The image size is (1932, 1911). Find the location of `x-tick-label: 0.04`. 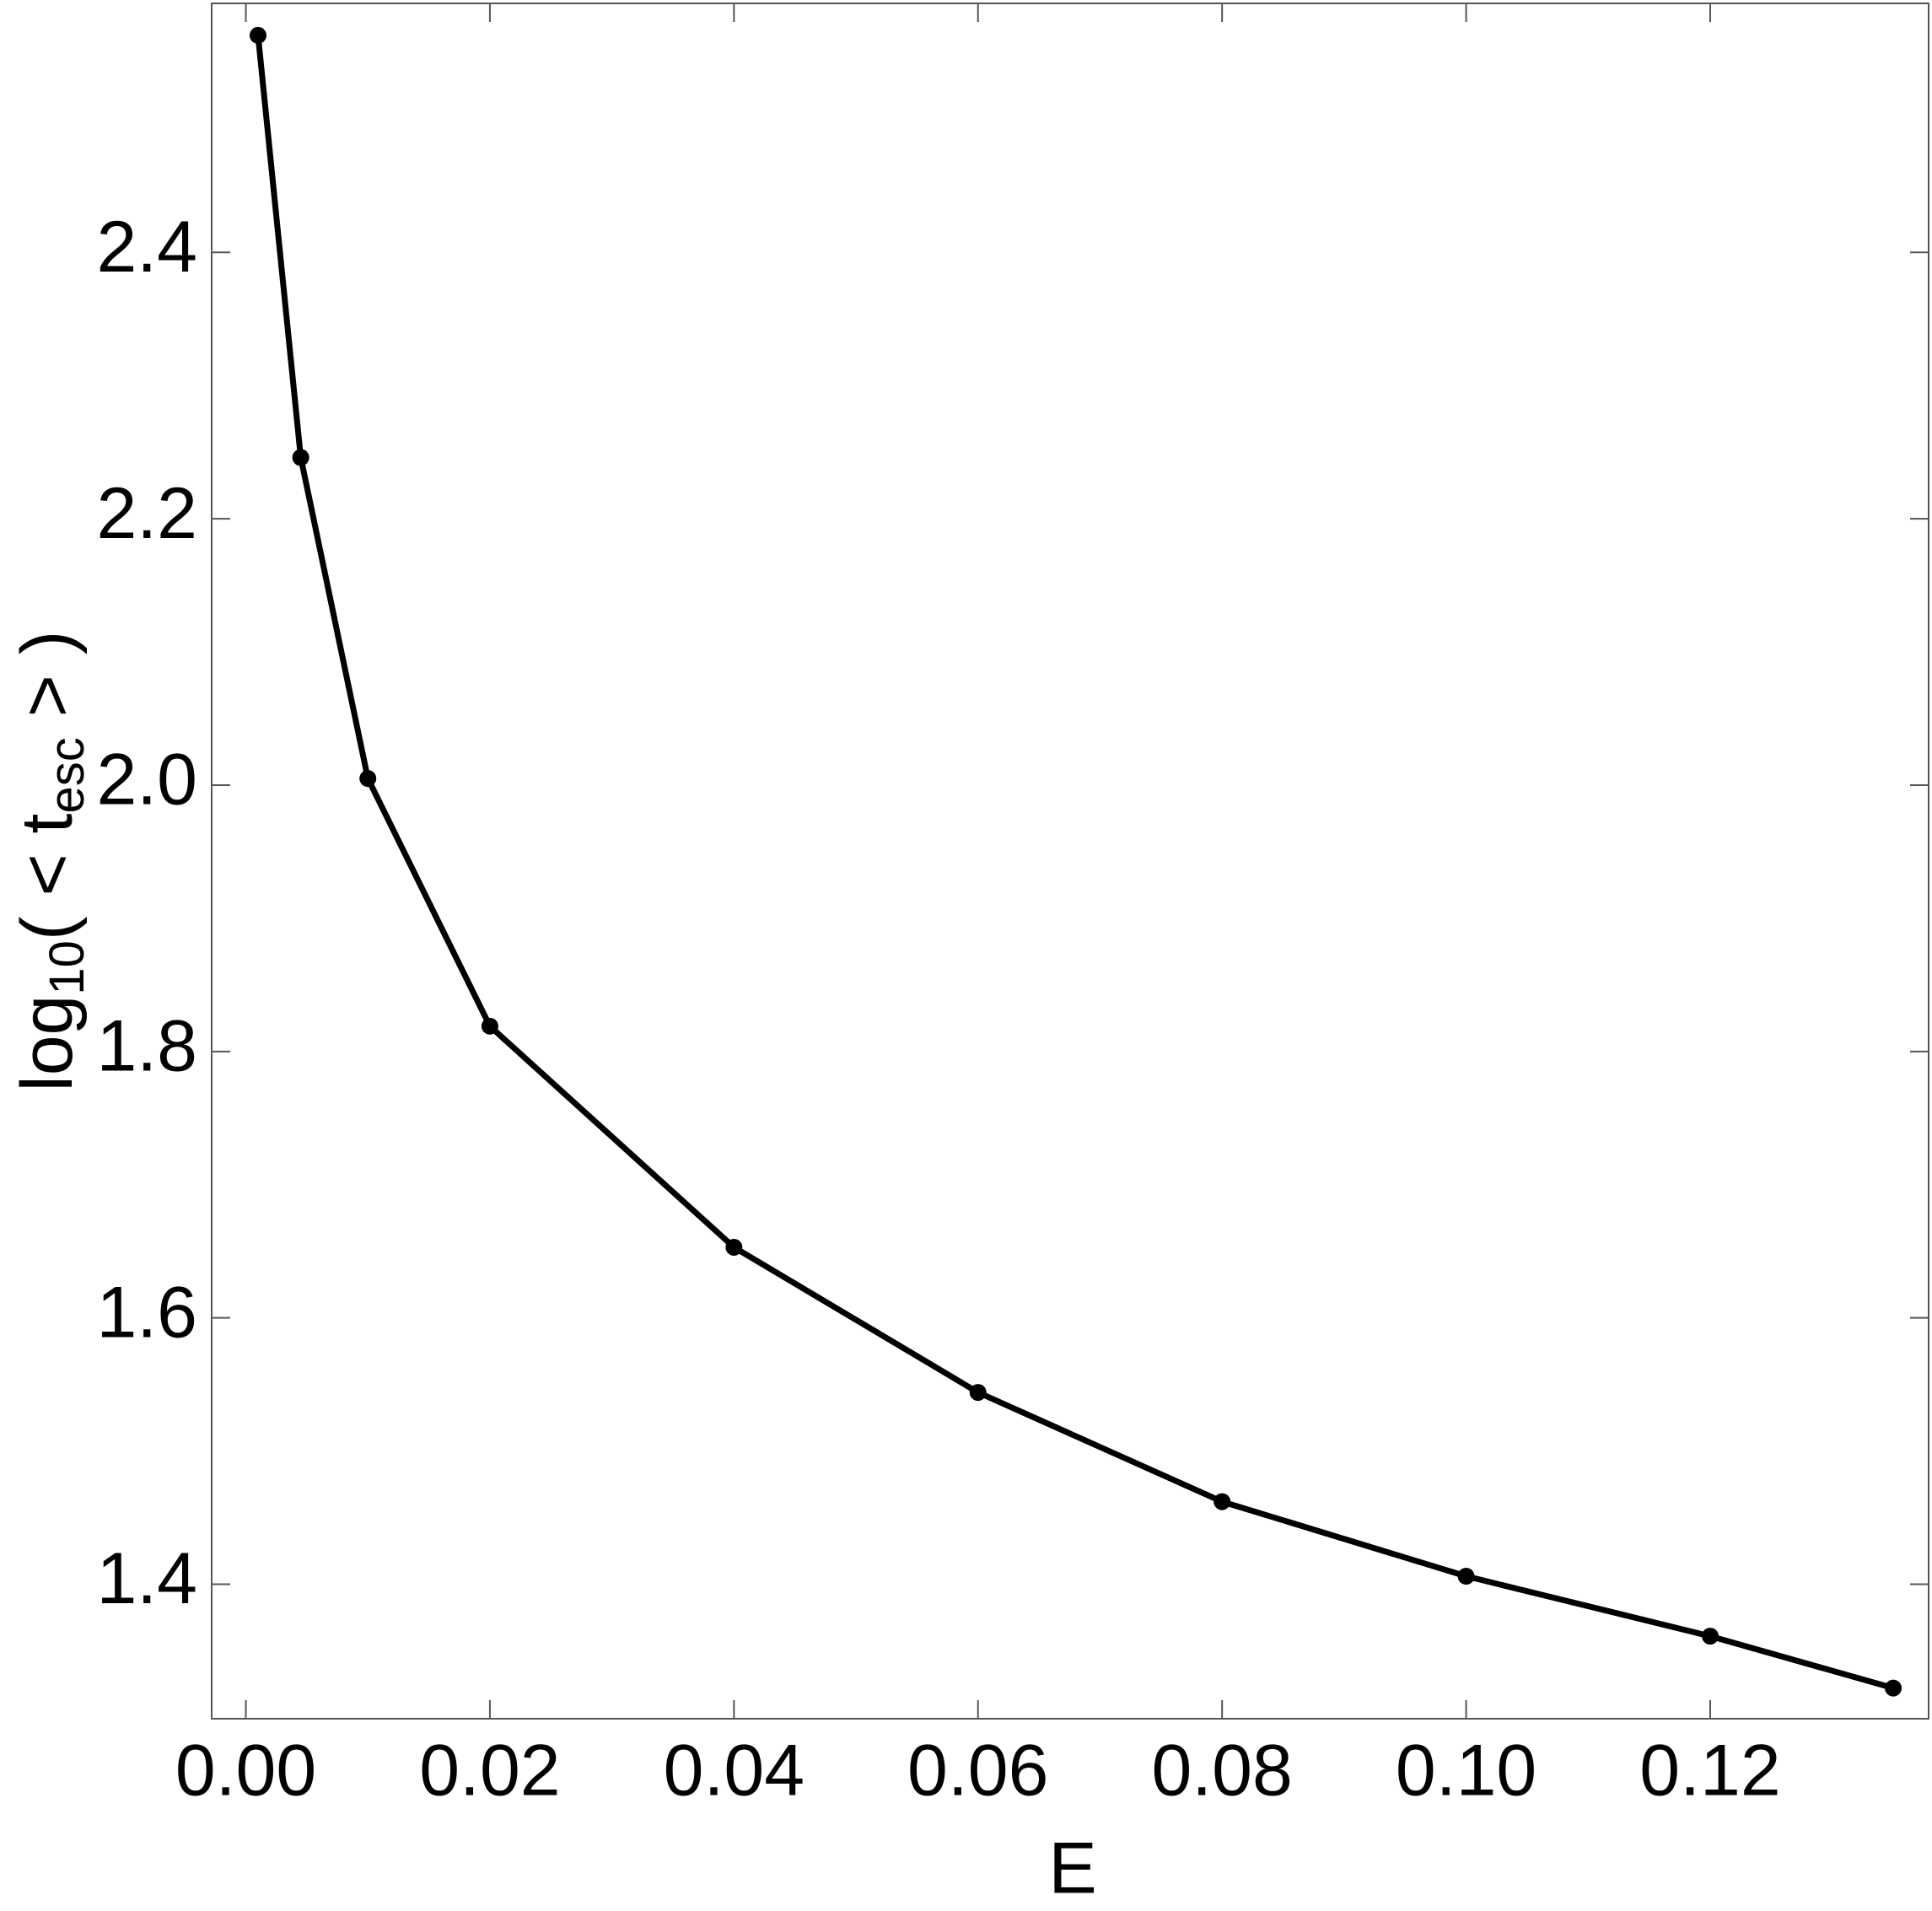

x-tick-label: 0.04 is located at coordinates (735, 1771).